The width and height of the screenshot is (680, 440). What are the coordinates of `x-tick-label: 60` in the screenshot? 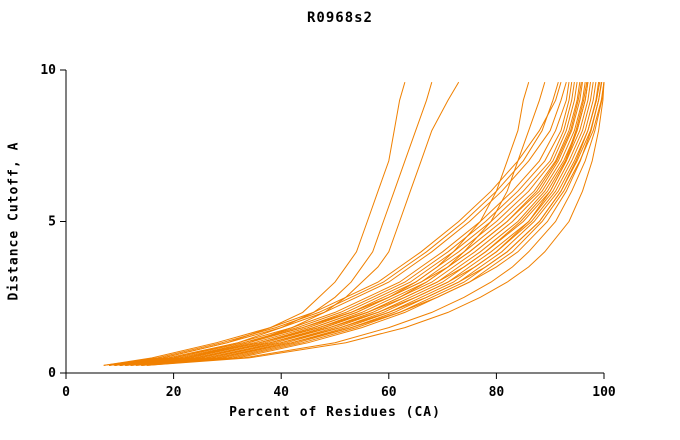 It's located at (389, 392).